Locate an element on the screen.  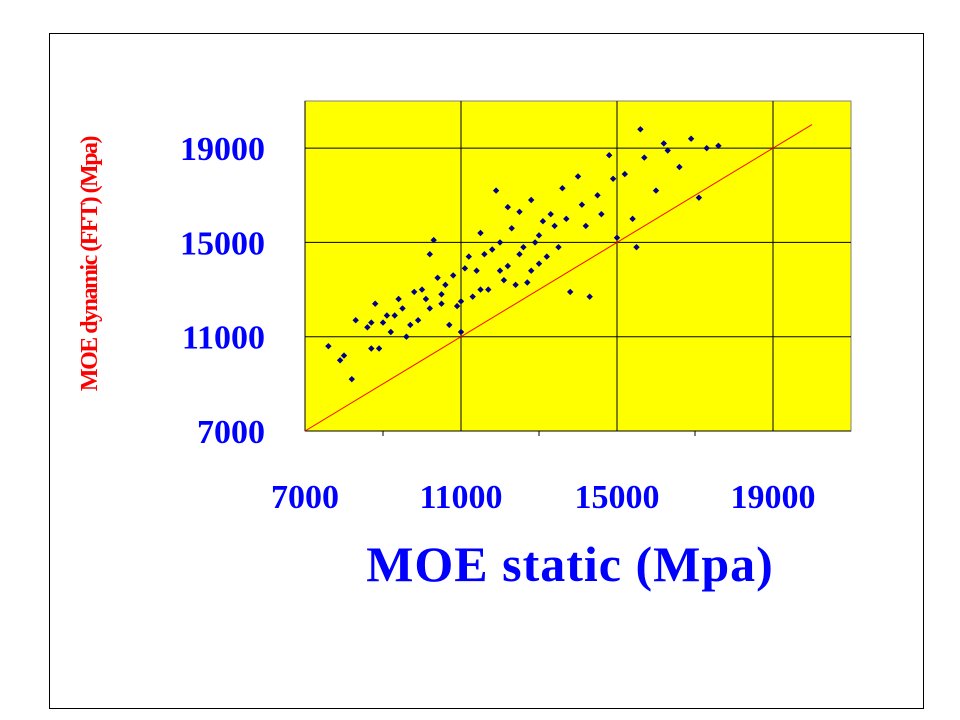
y-tick-label: 7000 is located at coordinates (231, 432).